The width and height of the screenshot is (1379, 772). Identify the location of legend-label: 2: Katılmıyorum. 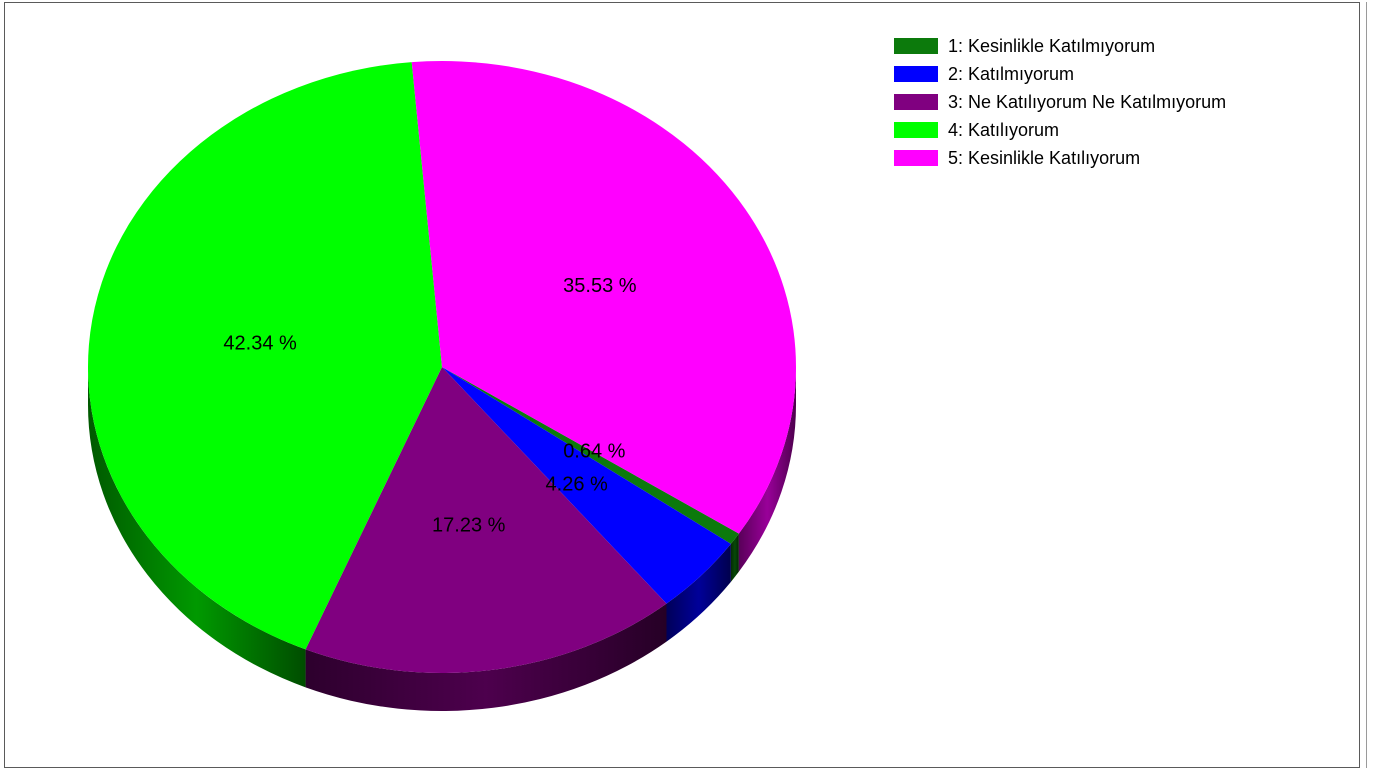
(1011, 73).